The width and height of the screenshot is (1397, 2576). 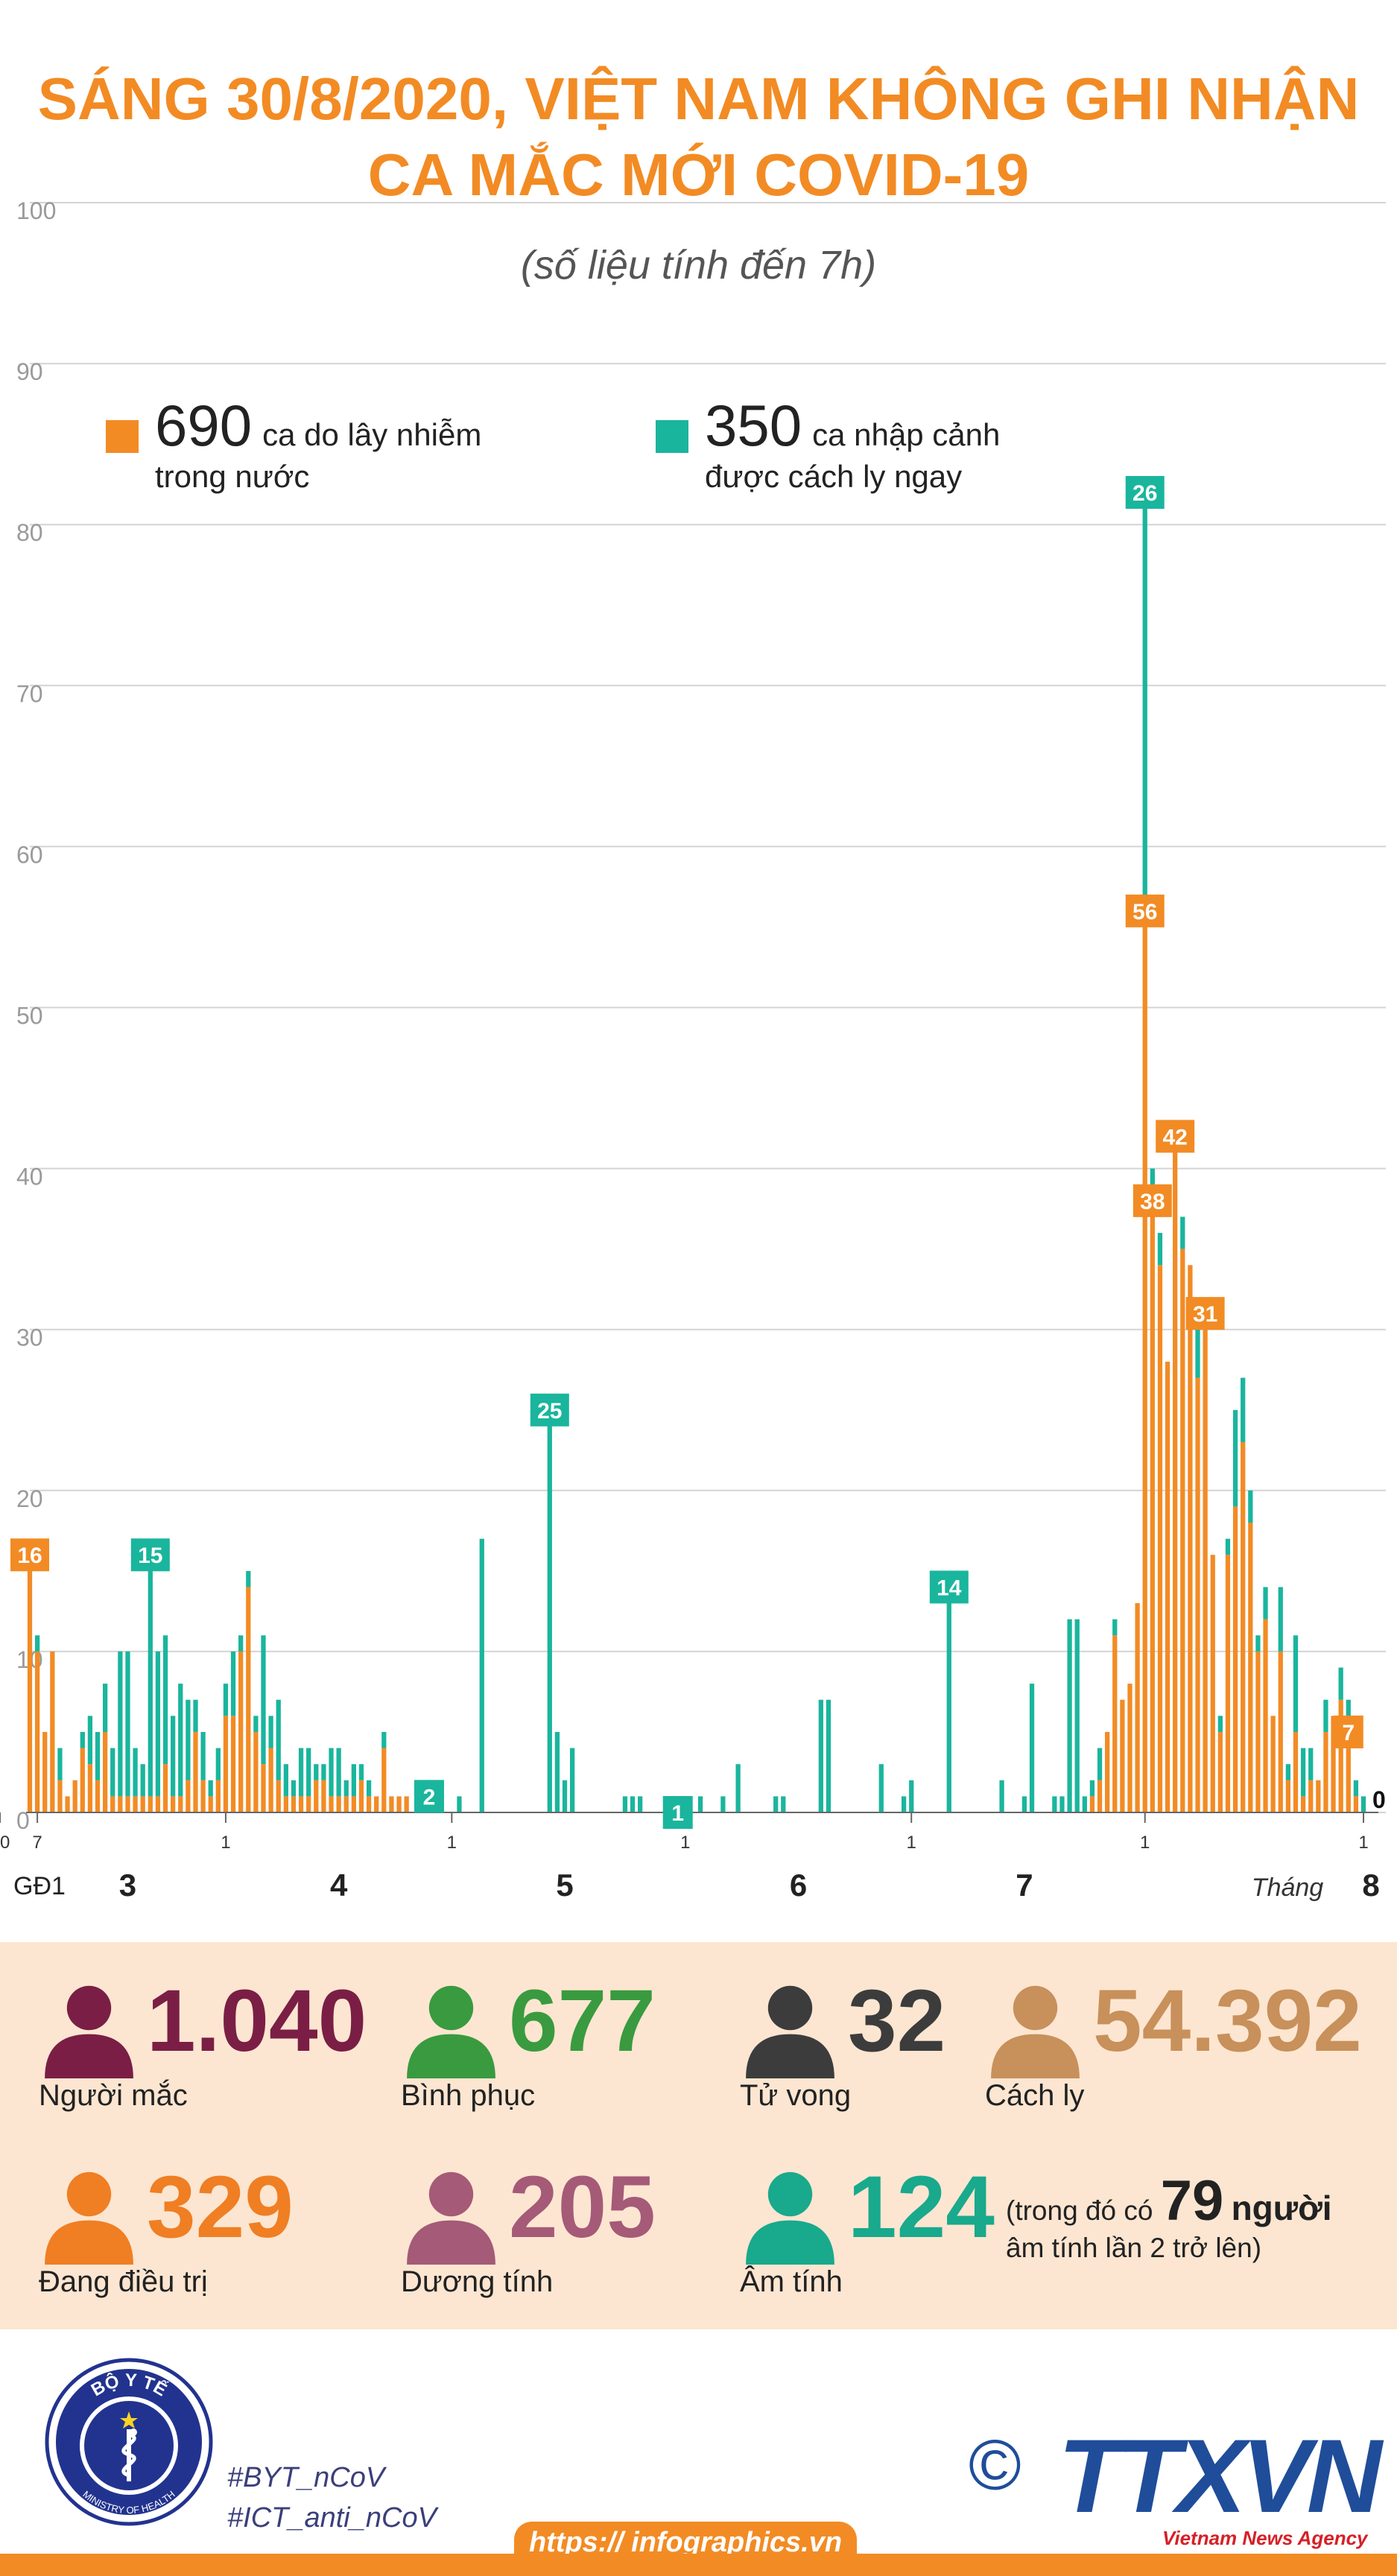 I want to click on y-tick-label: 90, so click(x=29, y=372).